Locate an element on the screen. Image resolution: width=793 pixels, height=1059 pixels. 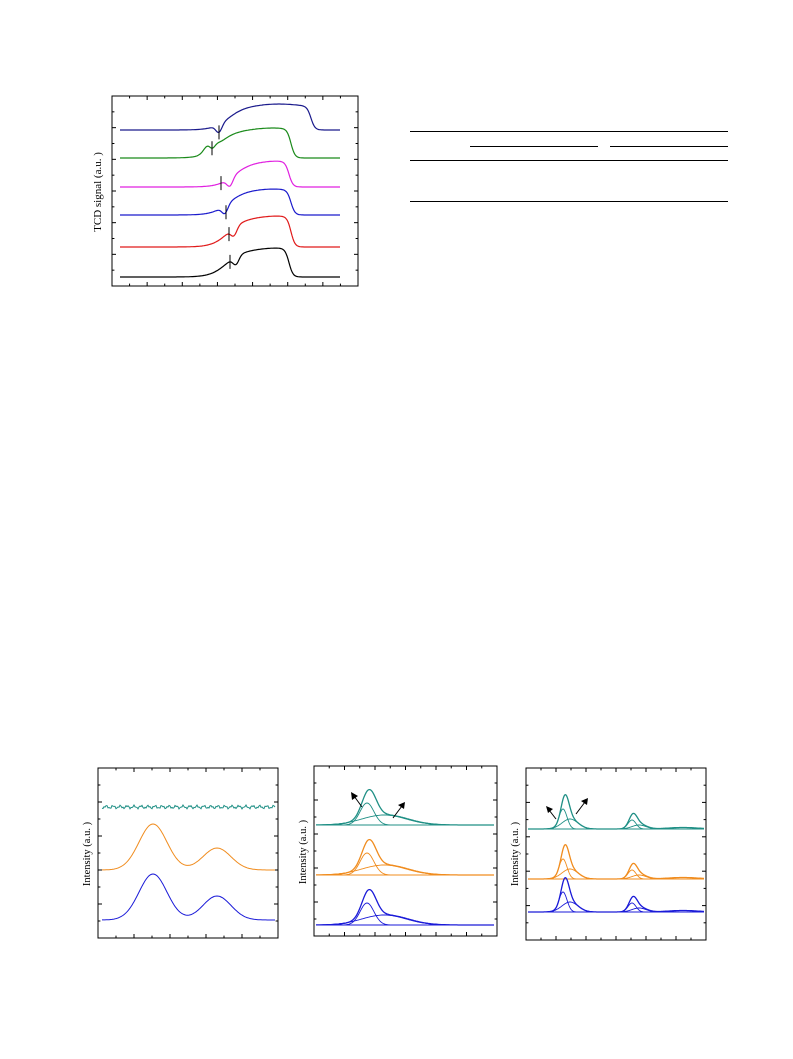
panel-mid: Intensity (a.u. ) is located at coordinates (401, 855).